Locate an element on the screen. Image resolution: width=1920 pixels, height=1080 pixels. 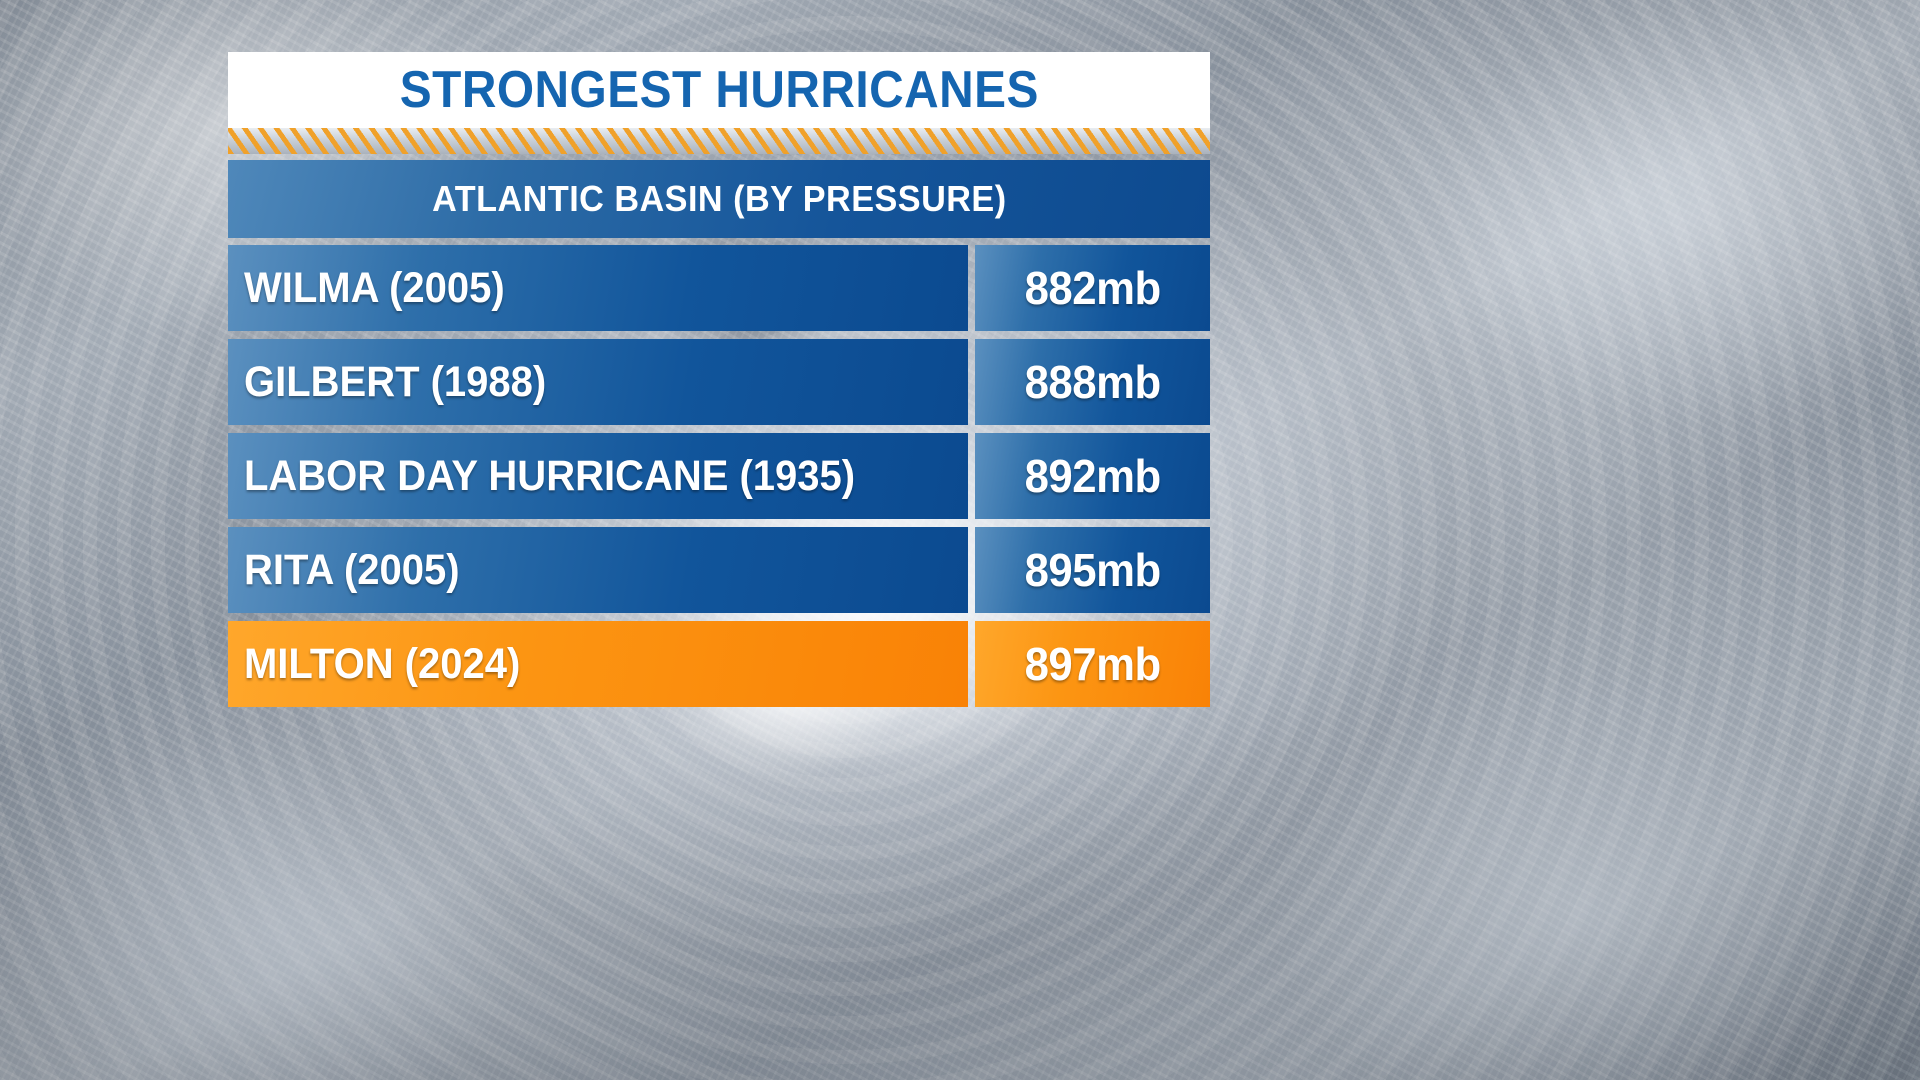
hurricane-name-cell: WILMA (2005) is located at coordinates (598, 288).